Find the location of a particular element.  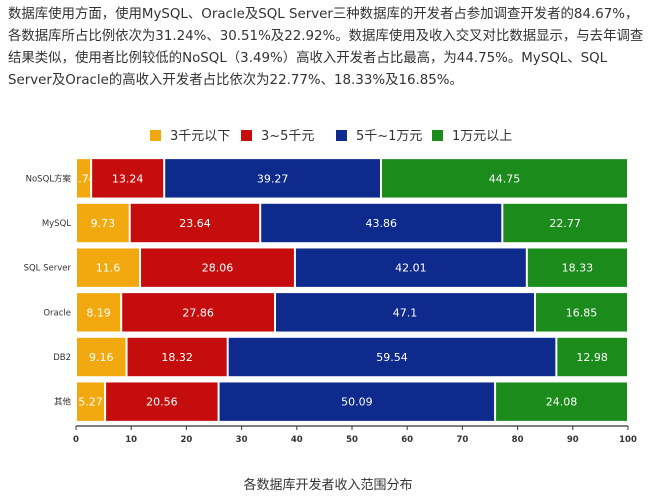

legend-label: 5千~1万元 is located at coordinates (389, 136).